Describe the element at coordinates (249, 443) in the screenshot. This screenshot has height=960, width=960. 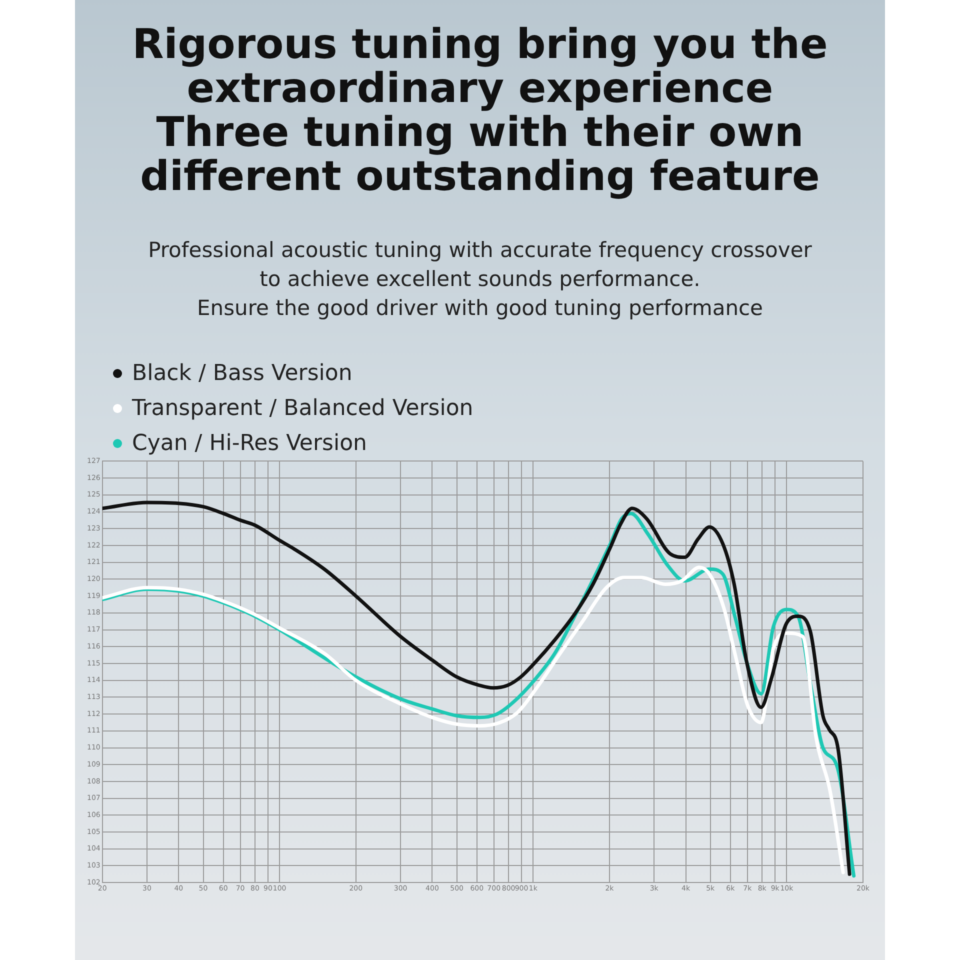
I see `legend-label: Cyan / Hi-Res Version` at that location.